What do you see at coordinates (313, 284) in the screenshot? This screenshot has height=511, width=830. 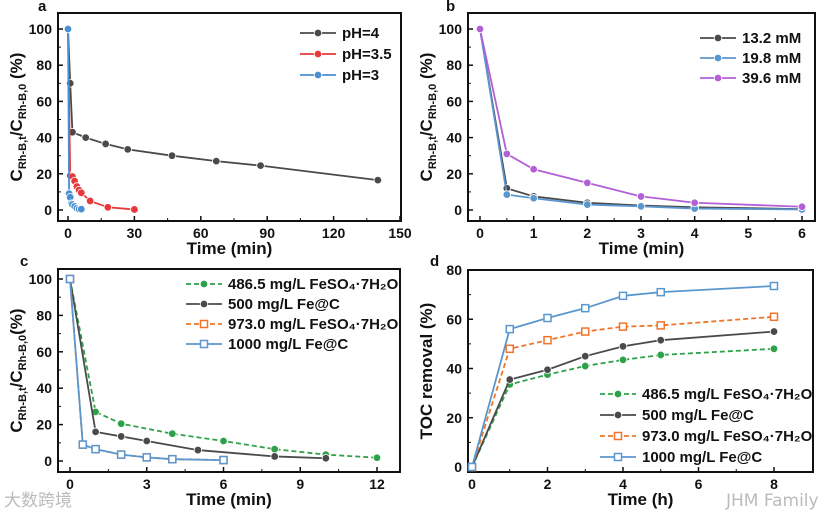 I see `legend-label: 486.5 mg/L FeSO₄·7H₂O` at bounding box center [313, 284].